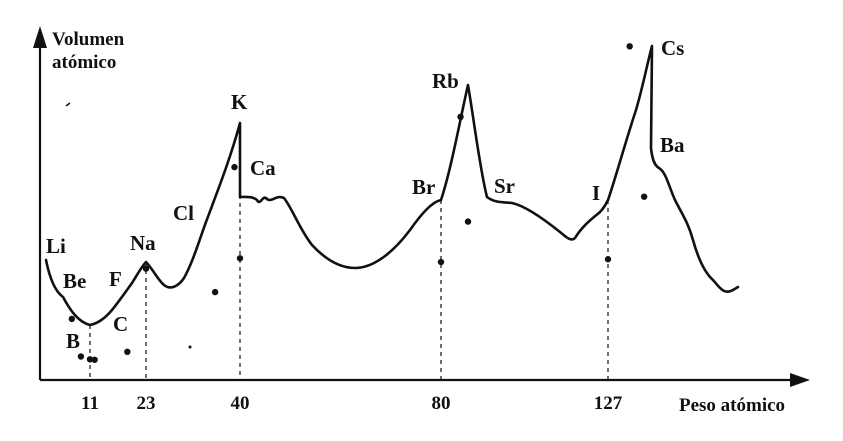  Describe the element at coordinates (800, 380) in the screenshot. I see `x-axis-arrowhead` at that location.